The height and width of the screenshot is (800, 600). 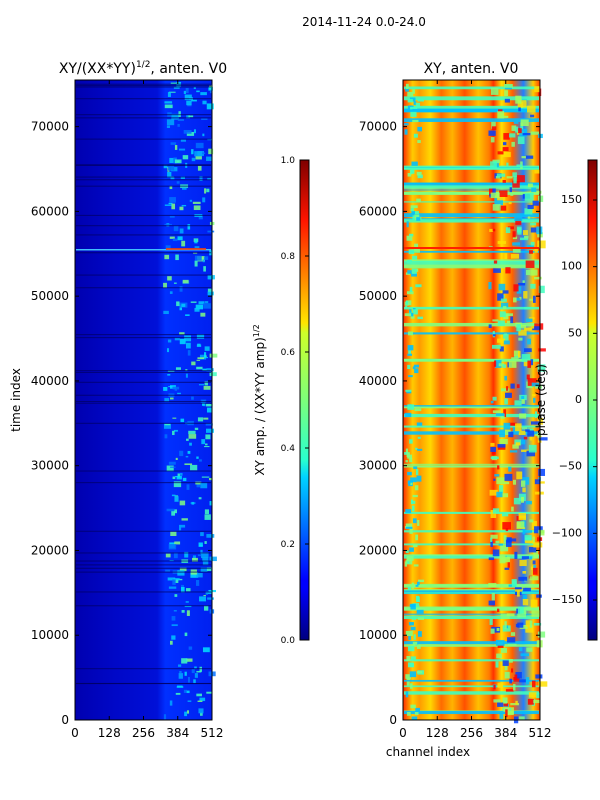 What do you see at coordinates (578, 399) in the screenshot?
I see `phase-colorbar-tick-label: 0` at bounding box center [578, 399].